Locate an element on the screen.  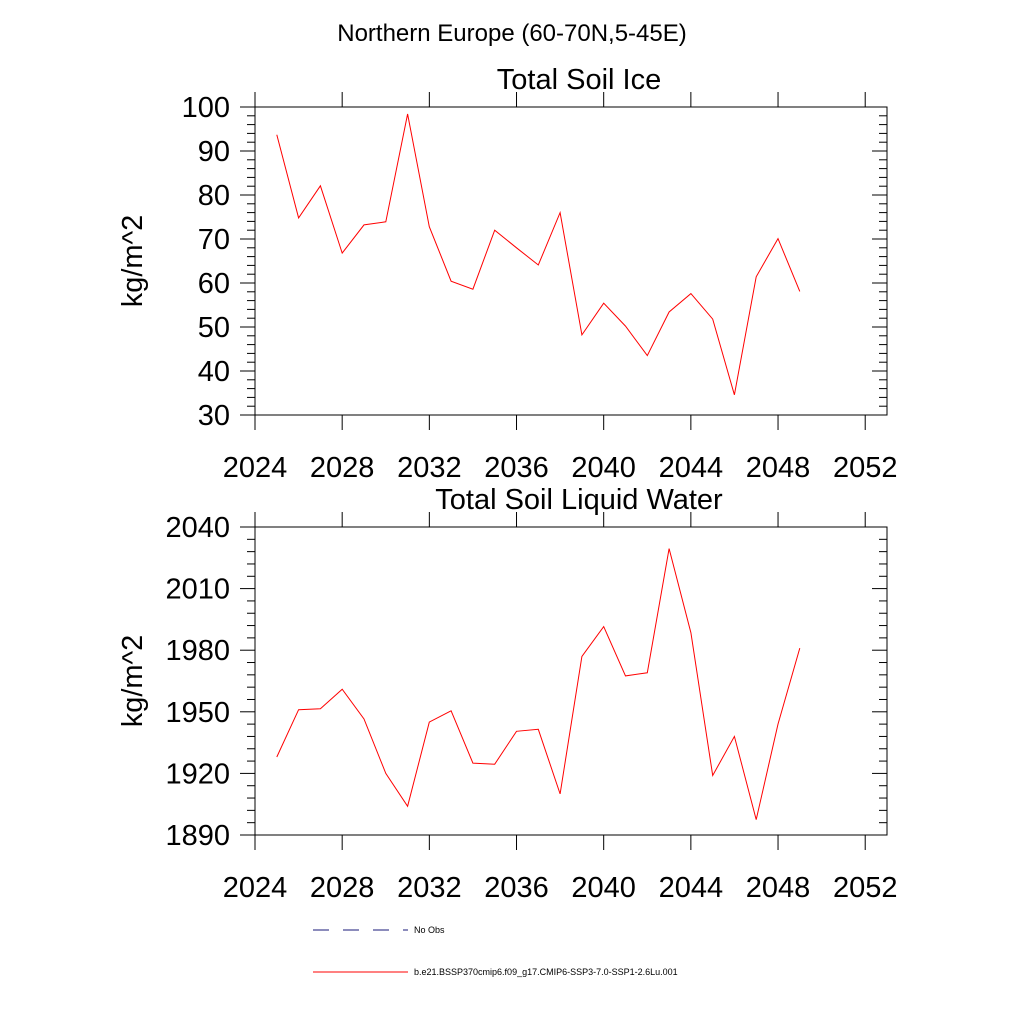
y-tick-label: 90 is located at coordinates (214, 152).